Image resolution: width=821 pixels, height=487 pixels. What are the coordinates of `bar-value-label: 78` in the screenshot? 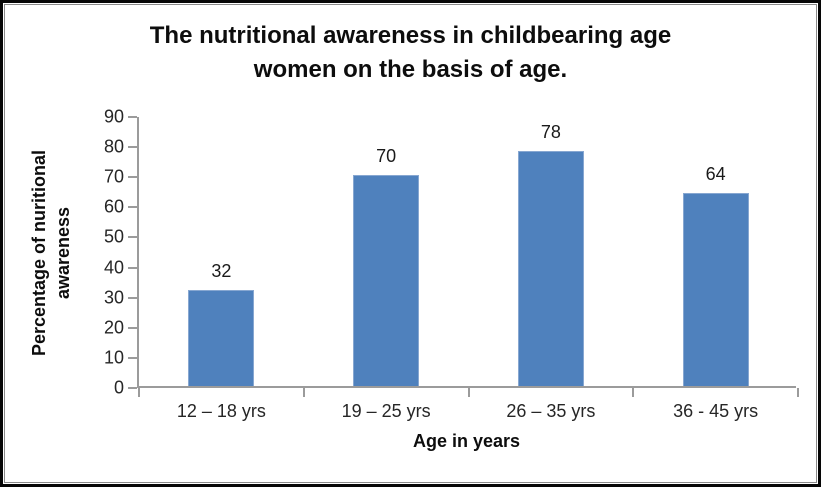 It's located at (550, 132).